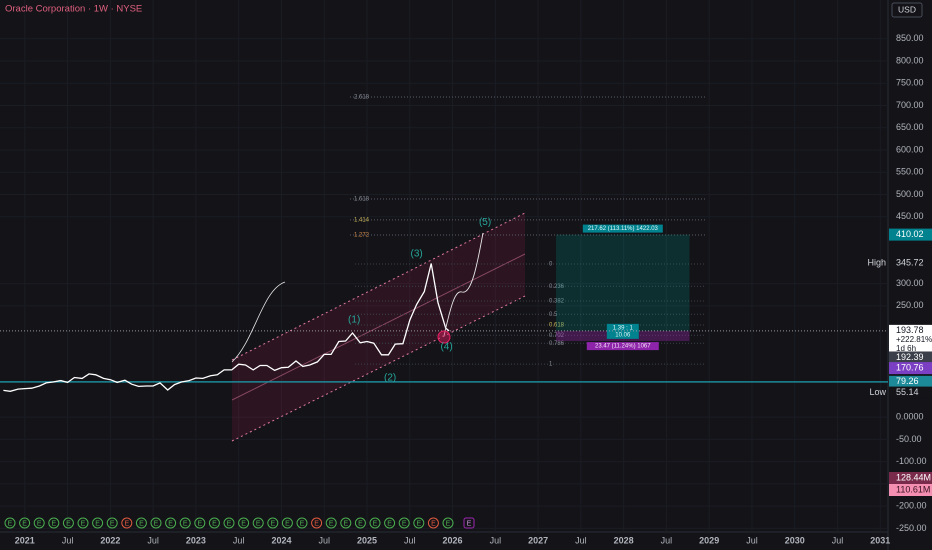 The height and width of the screenshot is (550, 932). Describe the element at coordinates (417, 253) in the screenshot. I see `wave-label: (3)` at that location.